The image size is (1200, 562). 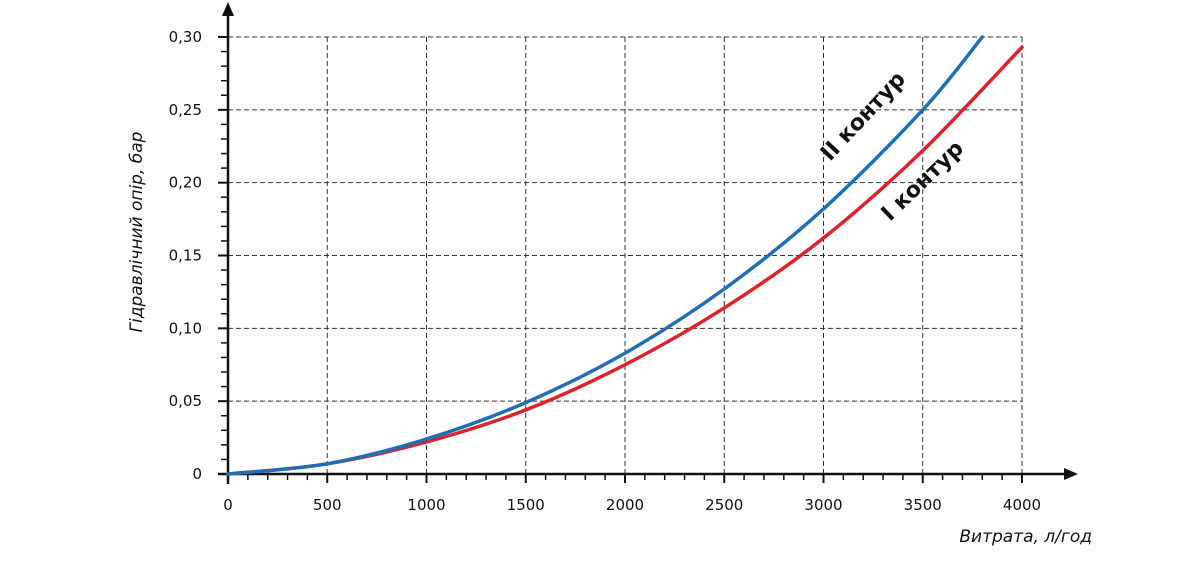 I want to click on y-tick-label: 0,20, so click(x=185, y=183).